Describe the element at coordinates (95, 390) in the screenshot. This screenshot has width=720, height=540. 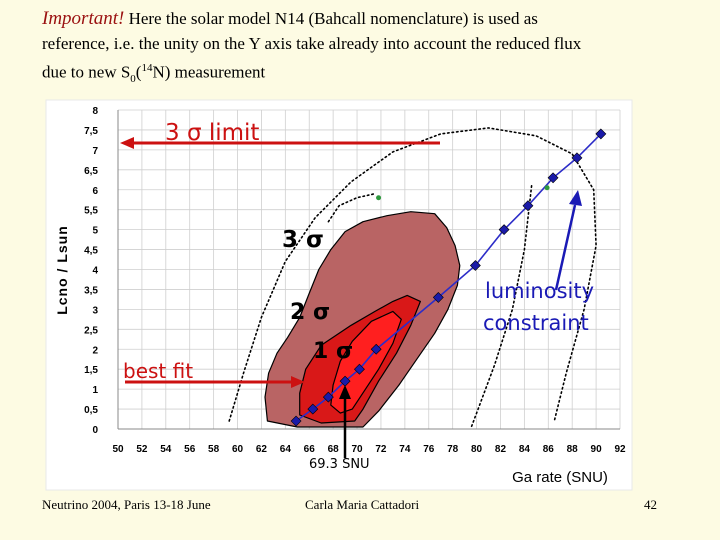
I see `y-tick-label: 1` at that location.